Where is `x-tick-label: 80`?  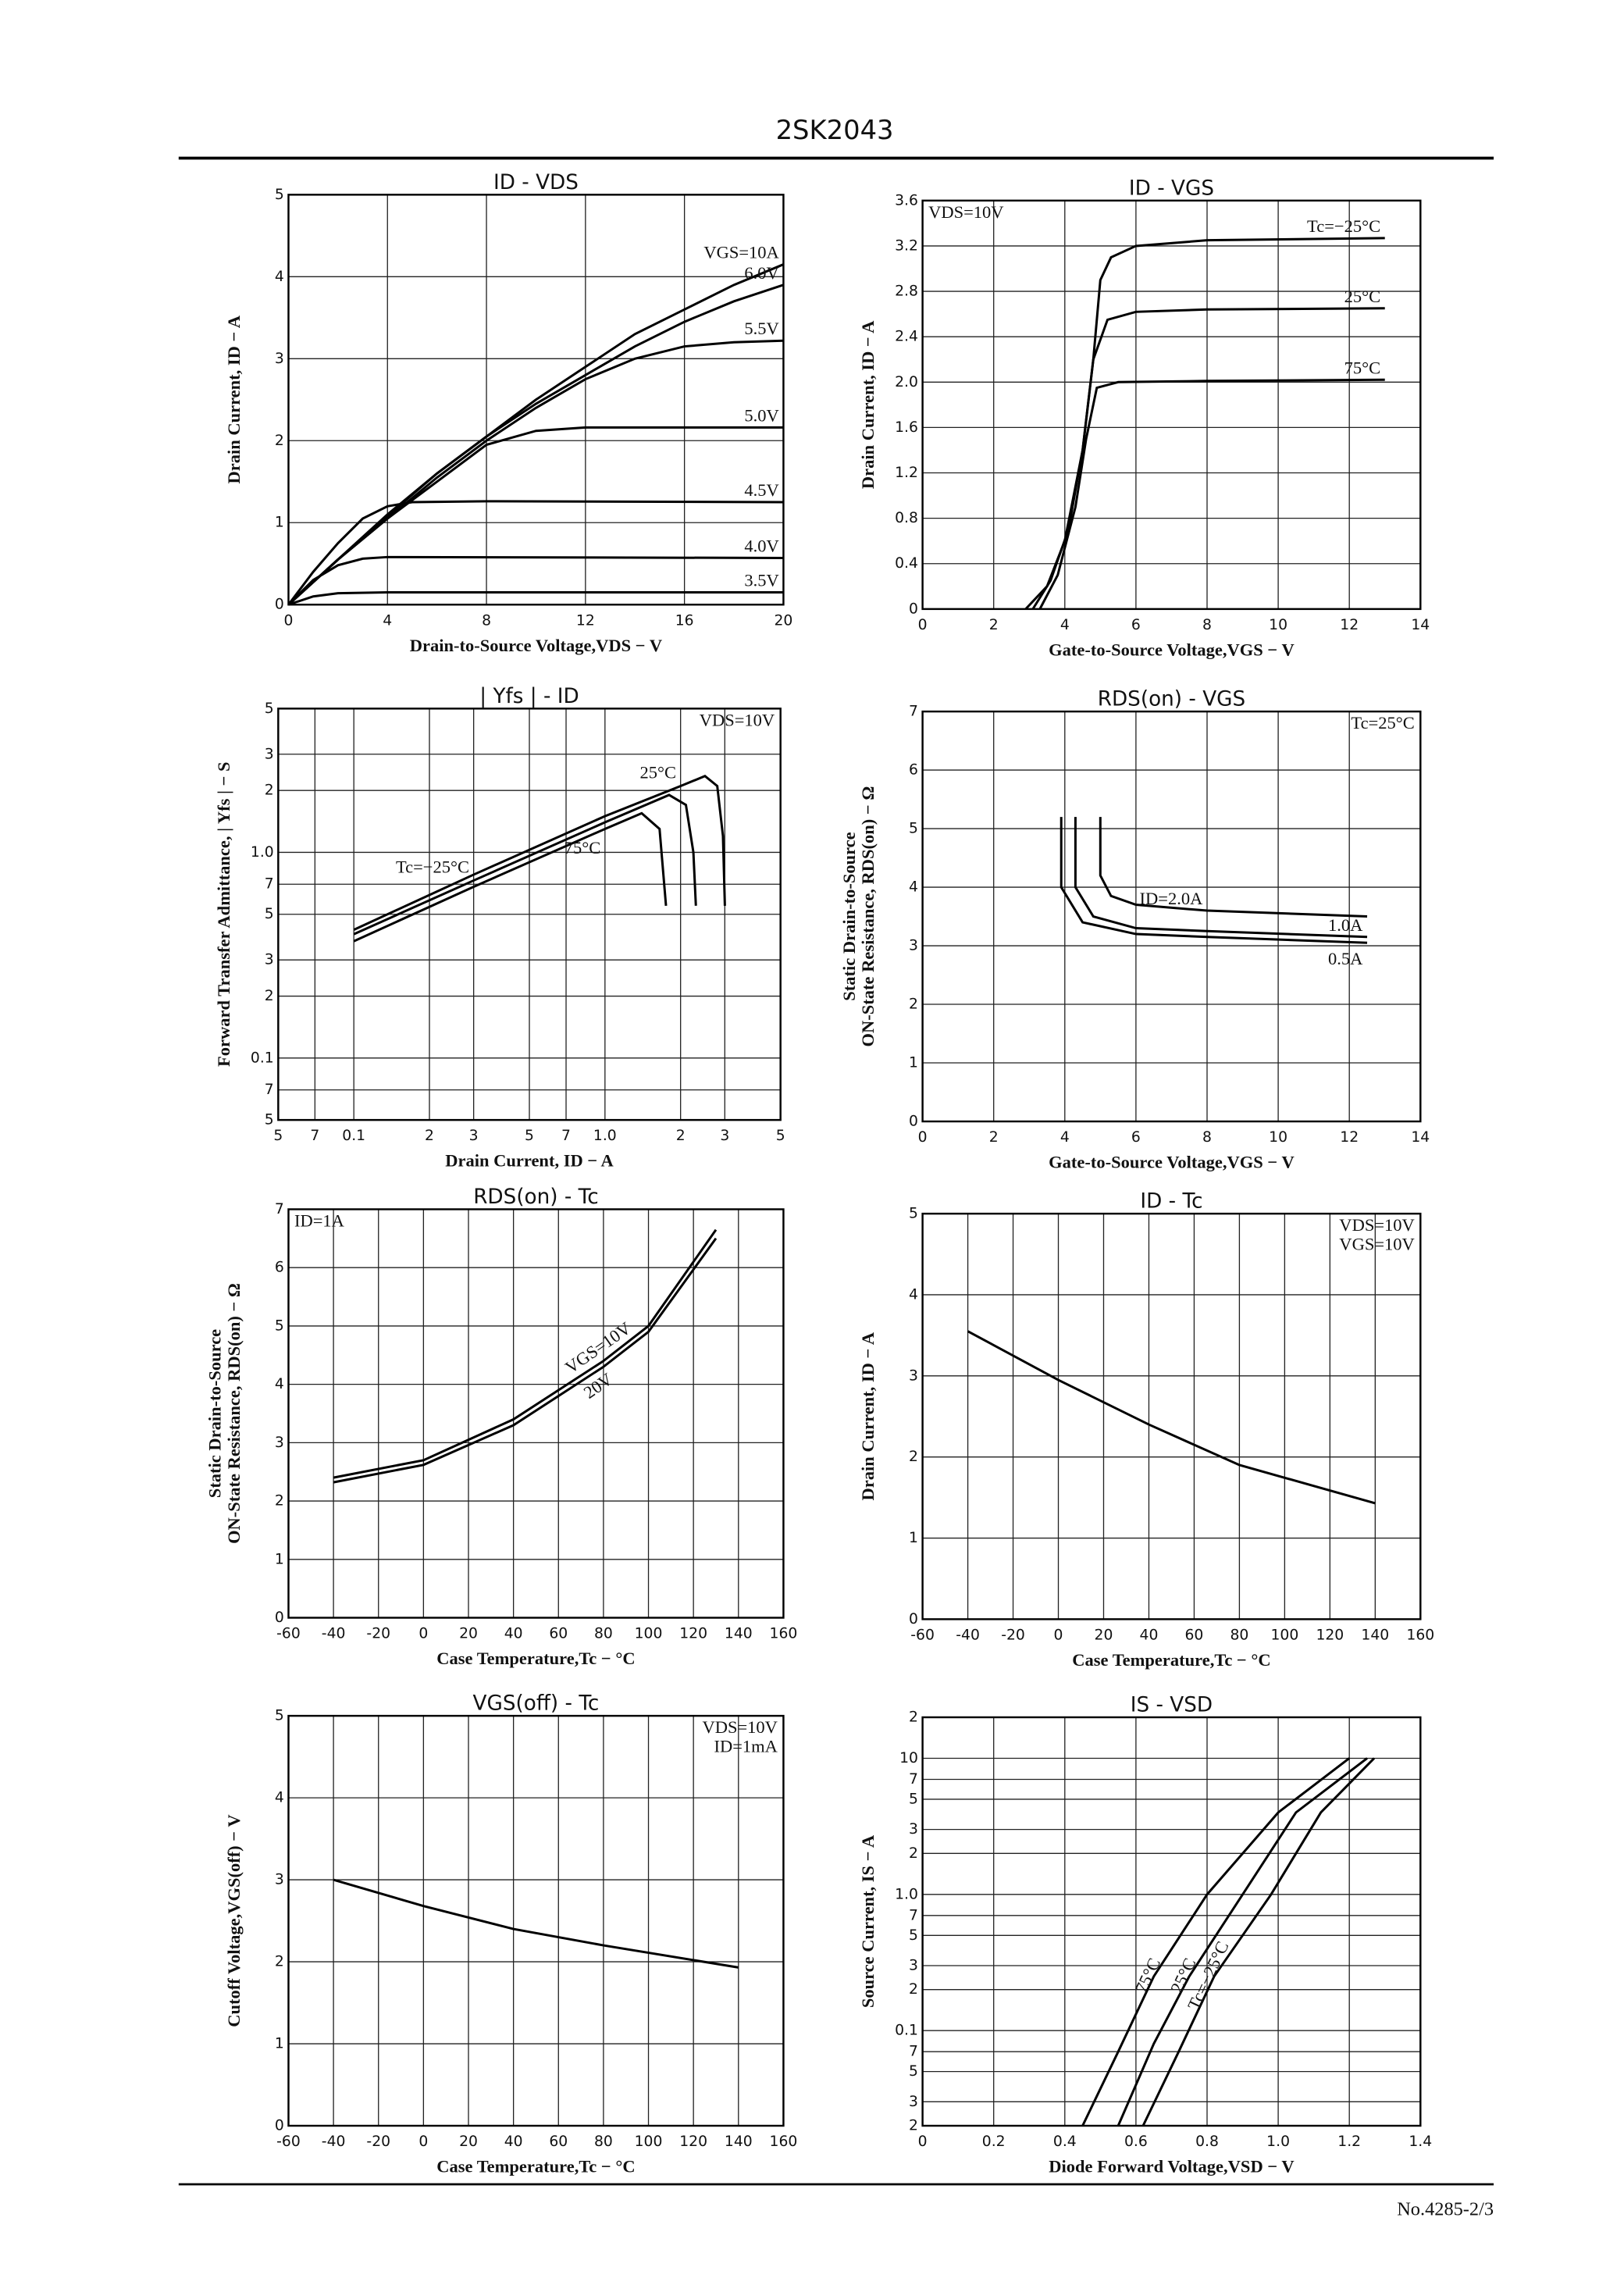 x-tick-label: 80 is located at coordinates (603, 1634).